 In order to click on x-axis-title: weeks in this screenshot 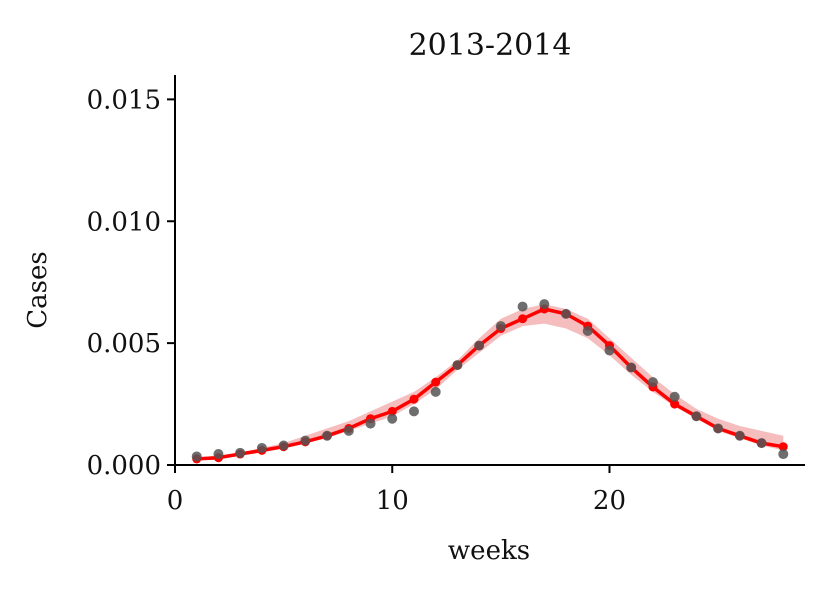, I will do `click(489, 551)`.